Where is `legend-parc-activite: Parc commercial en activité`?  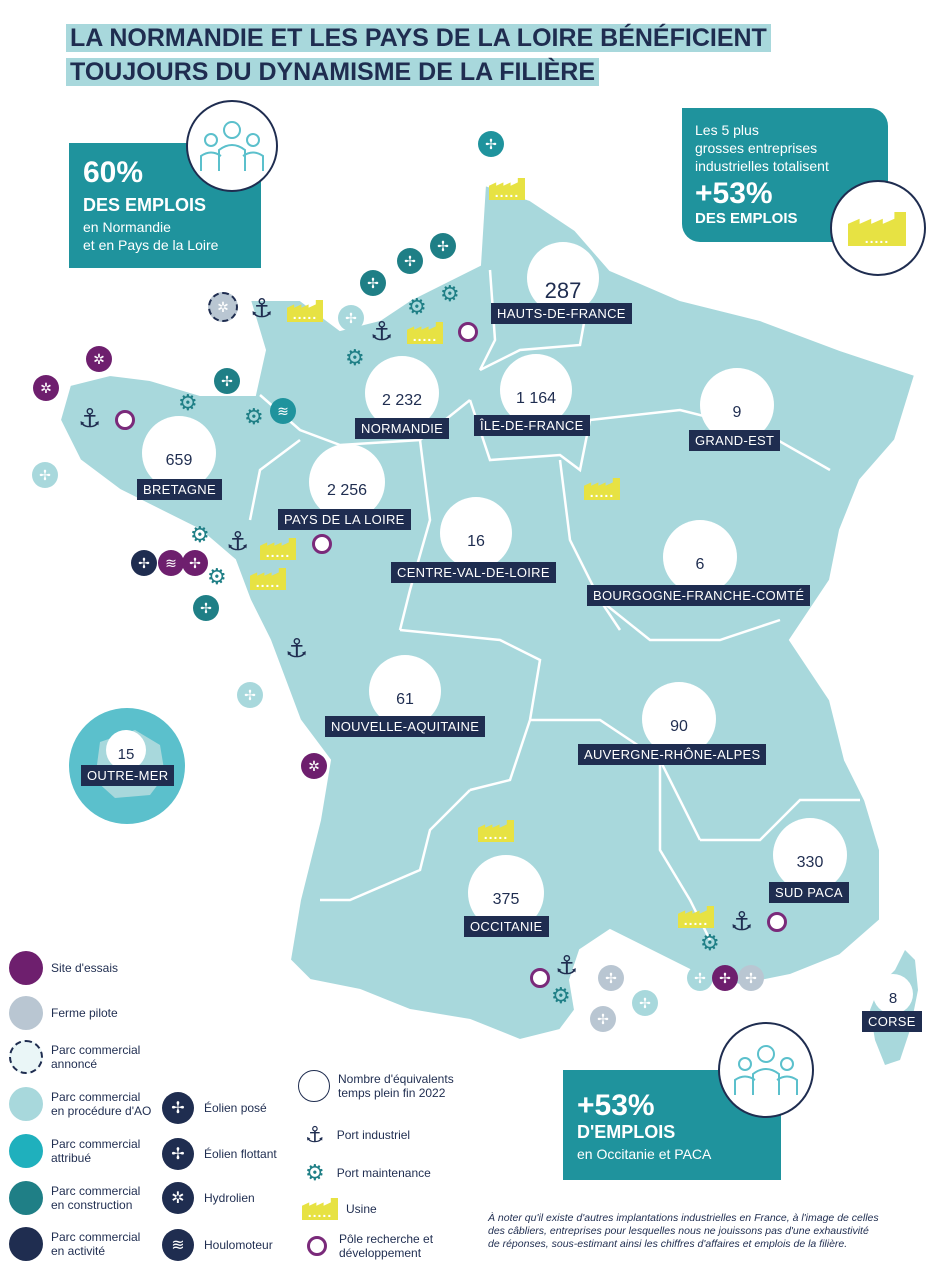 legend-parc-activite: Parc commercial en activité is located at coordinates (74, 1244).